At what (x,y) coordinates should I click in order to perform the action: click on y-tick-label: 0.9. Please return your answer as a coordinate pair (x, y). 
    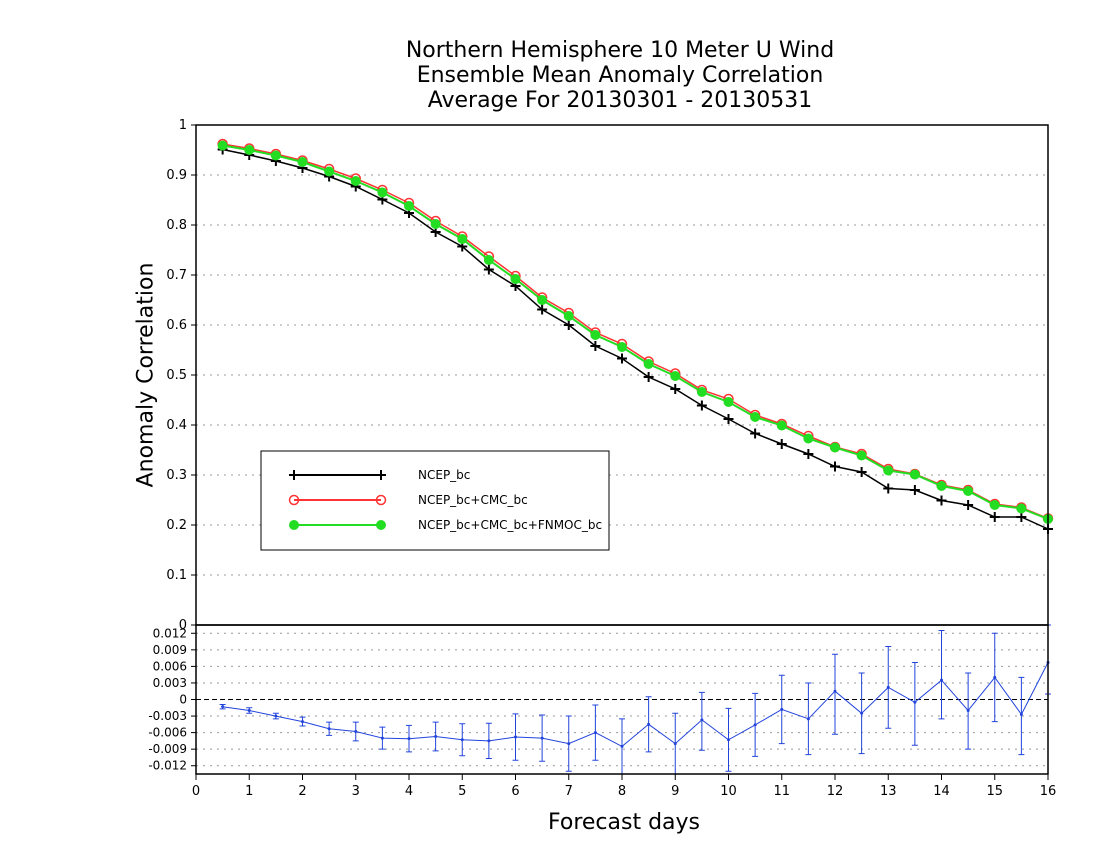
    Looking at the image, I should click on (176, 175).